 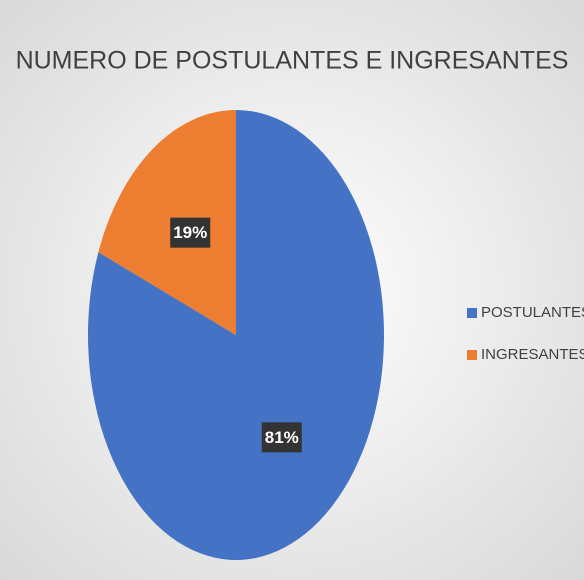 I want to click on data-label: 81%, so click(x=282, y=437).